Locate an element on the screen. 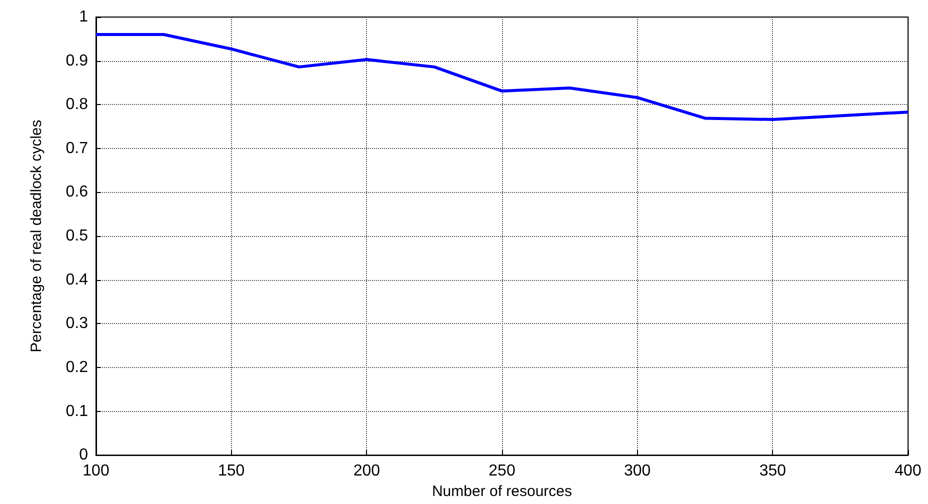 Image resolution: width=928 pixels, height=504 pixels. y-tick-label: 0.7 is located at coordinates (77, 148).